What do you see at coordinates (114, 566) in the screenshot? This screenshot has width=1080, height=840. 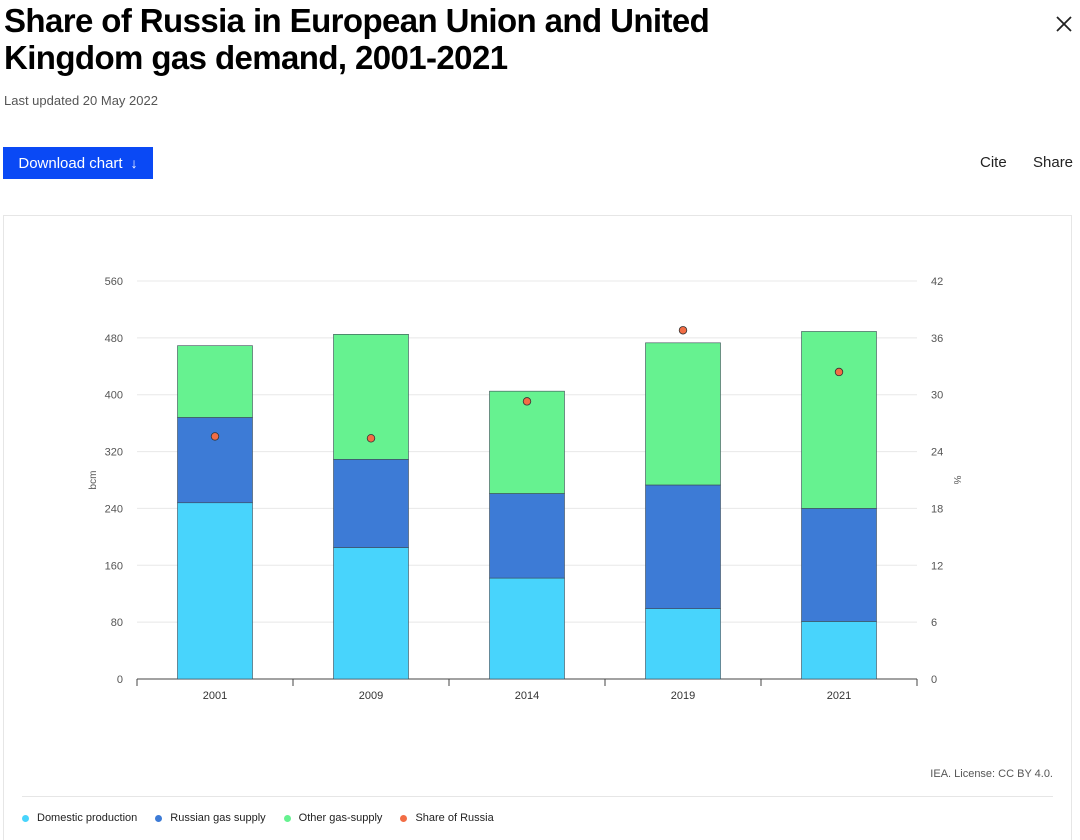 I see `y-tick-label: 160` at bounding box center [114, 566].